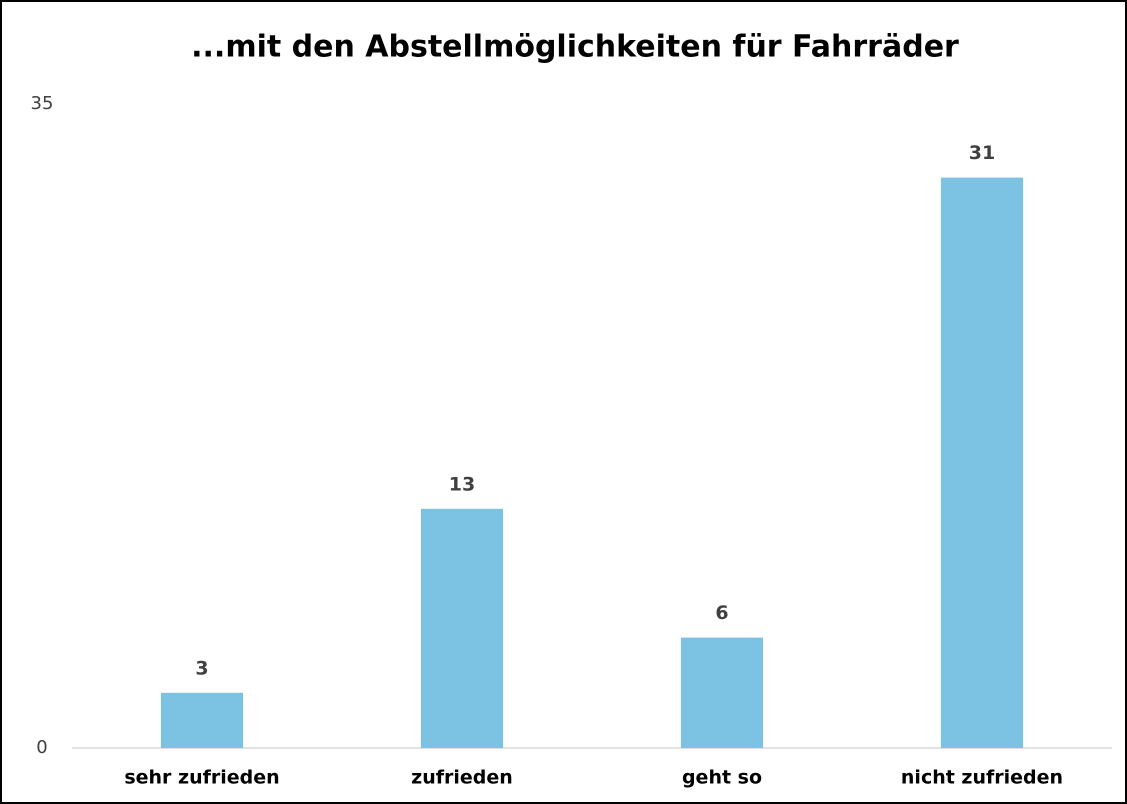 The image size is (1127, 804). I want to click on x-tick-label: nicht zufrieden, so click(982, 778).